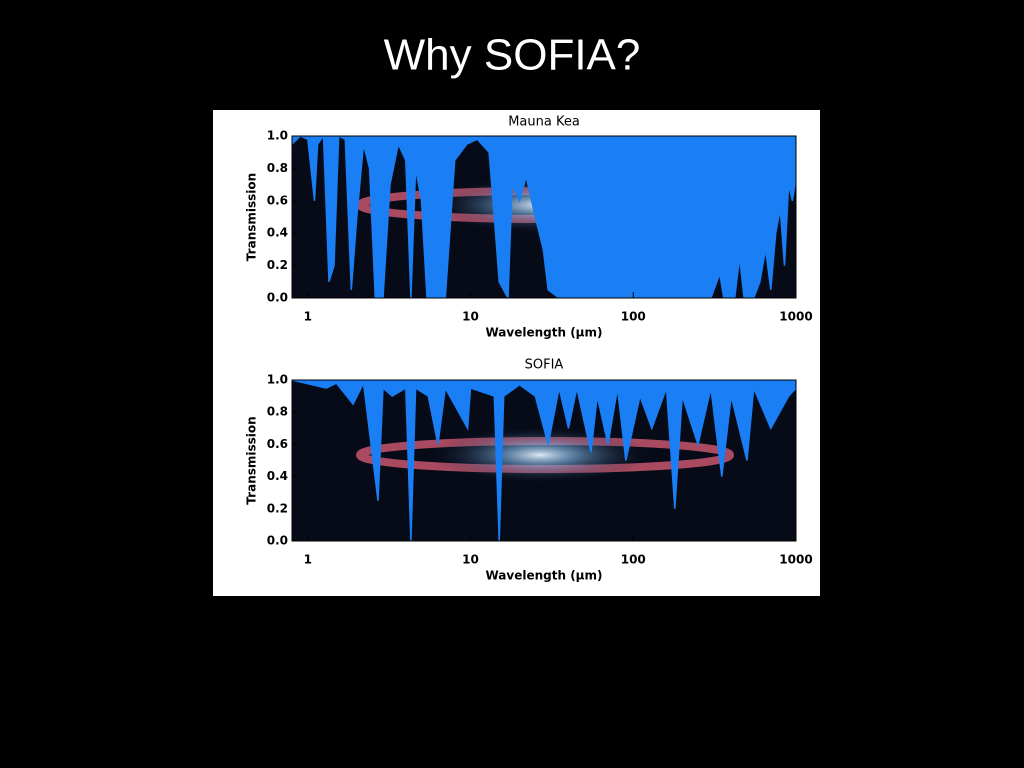 Image resolution: width=1024 pixels, height=768 pixels. What do you see at coordinates (540, 455) in the screenshot?
I see `galaxy-core` at bounding box center [540, 455].